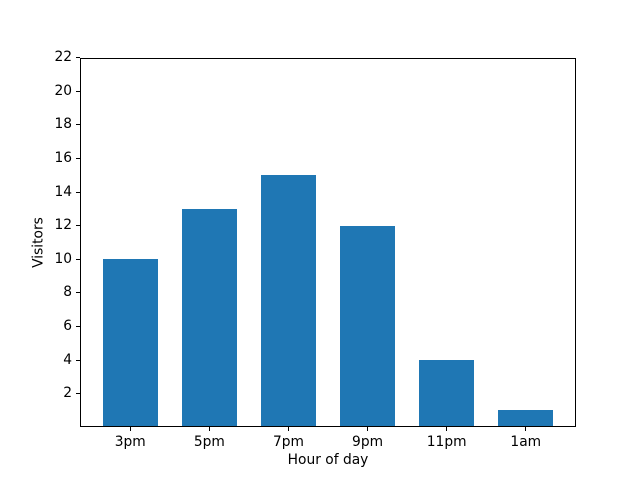  What do you see at coordinates (63, 90) in the screenshot?
I see `y-tick-label: 20` at bounding box center [63, 90].